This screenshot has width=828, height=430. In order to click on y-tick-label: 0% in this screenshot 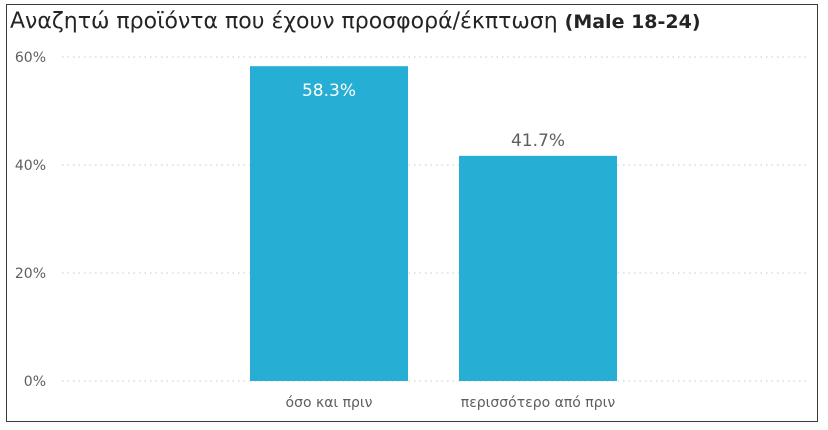, I will do `click(35, 382)`.